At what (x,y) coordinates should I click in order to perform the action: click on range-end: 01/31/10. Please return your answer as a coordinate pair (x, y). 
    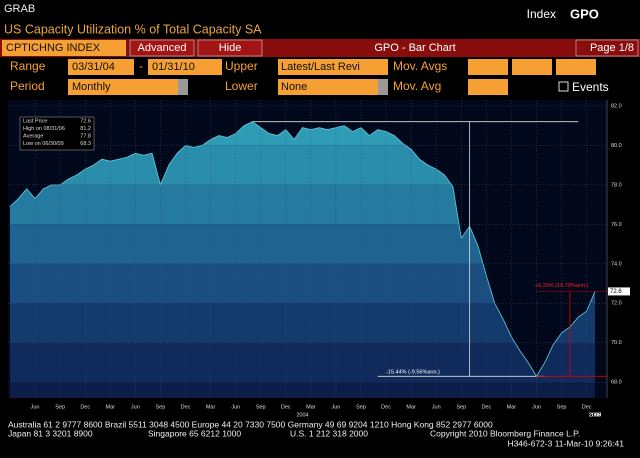
    Looking at the image, I should click on (173, 67).